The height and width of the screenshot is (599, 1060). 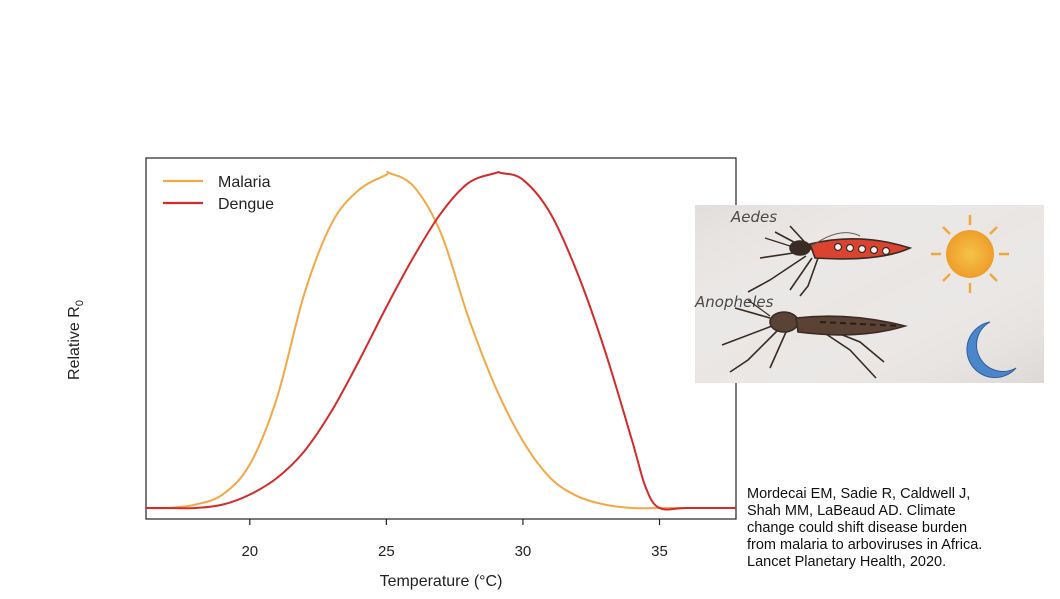 What do you see at coordinates (851, 511) in the screenshot?
I see `citation-line: Shah MM, LaBeaud AD. Climate` at bounding box center [851, 511].